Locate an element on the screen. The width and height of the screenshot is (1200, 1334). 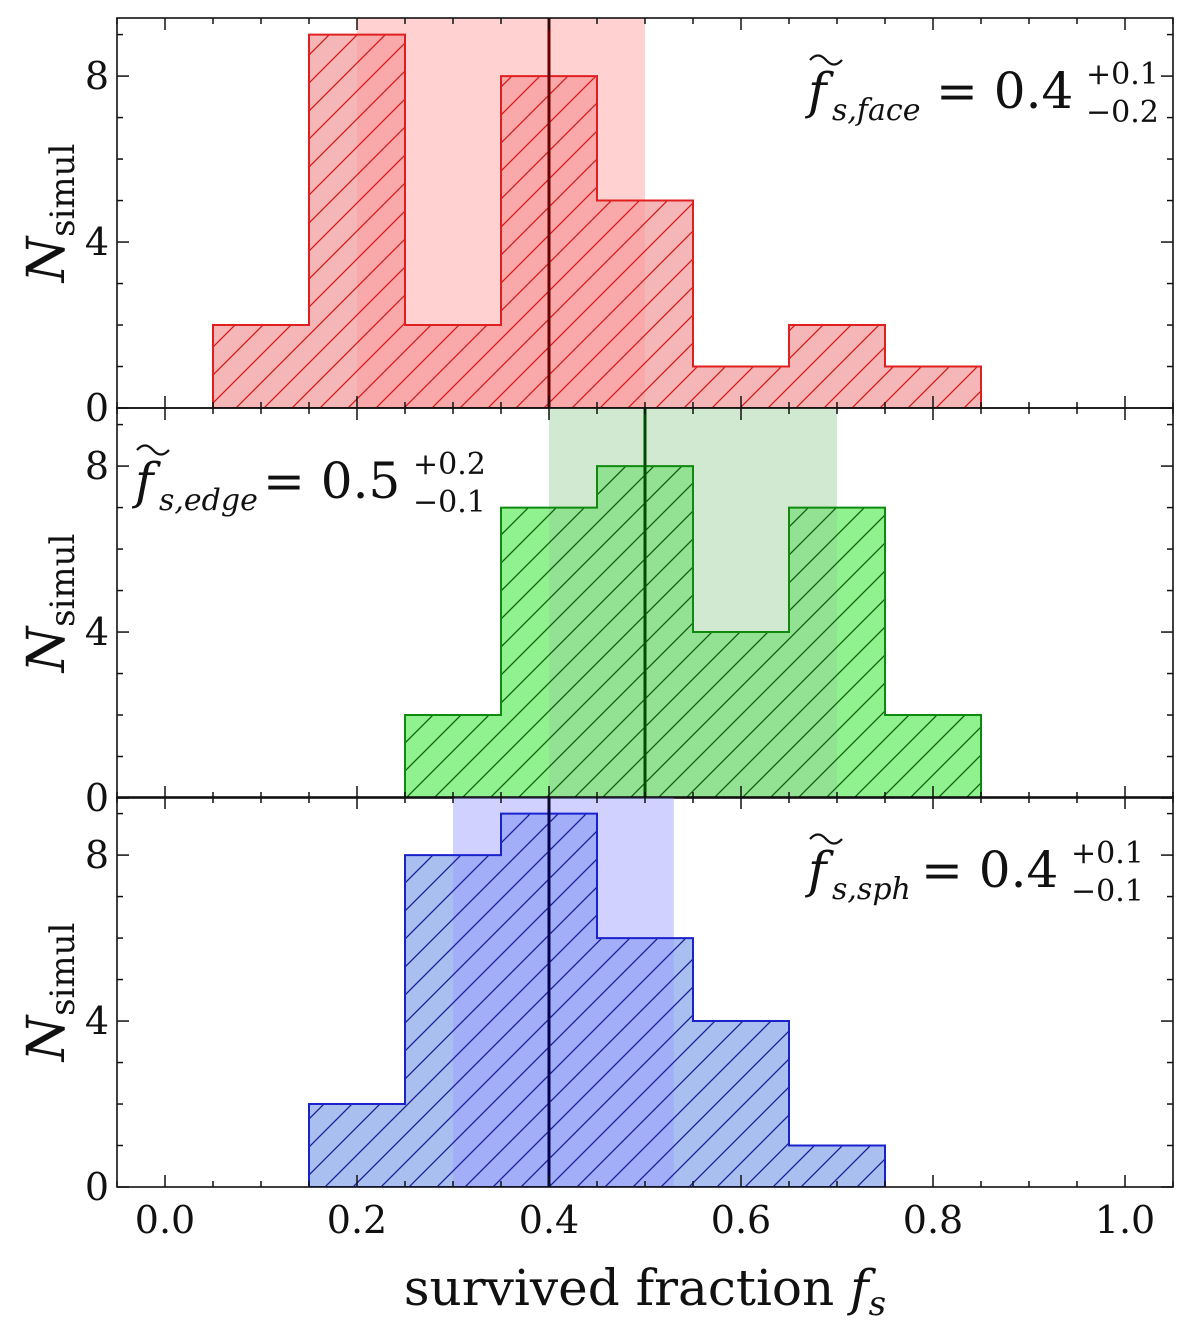
annotation-subscript: s,sph is located at coordinates (871, 889).